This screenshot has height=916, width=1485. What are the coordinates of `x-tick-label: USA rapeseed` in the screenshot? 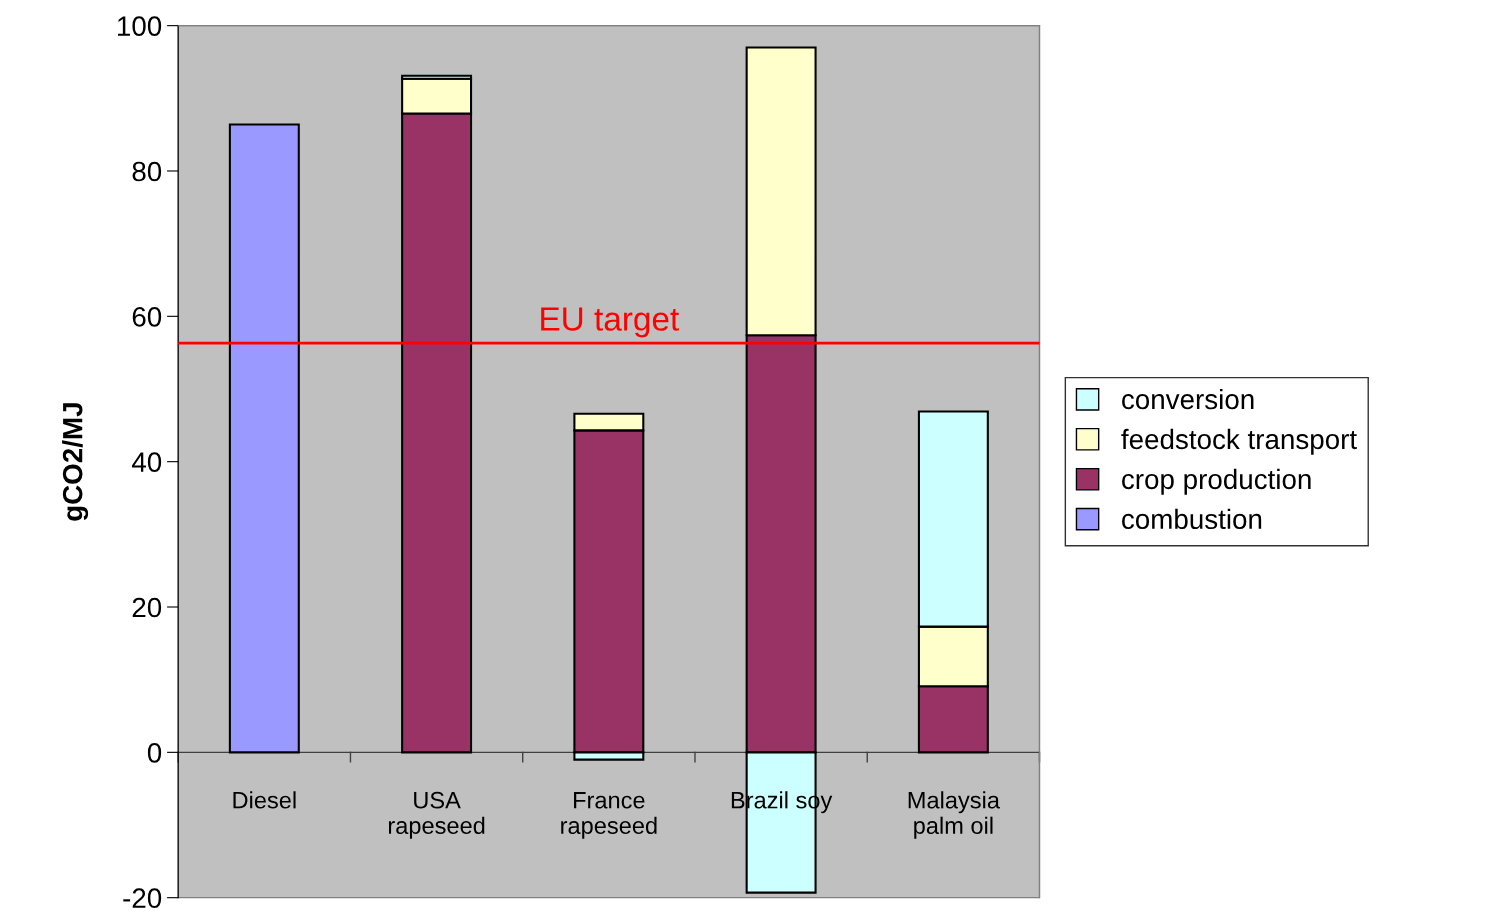 It's located at (436, 815).